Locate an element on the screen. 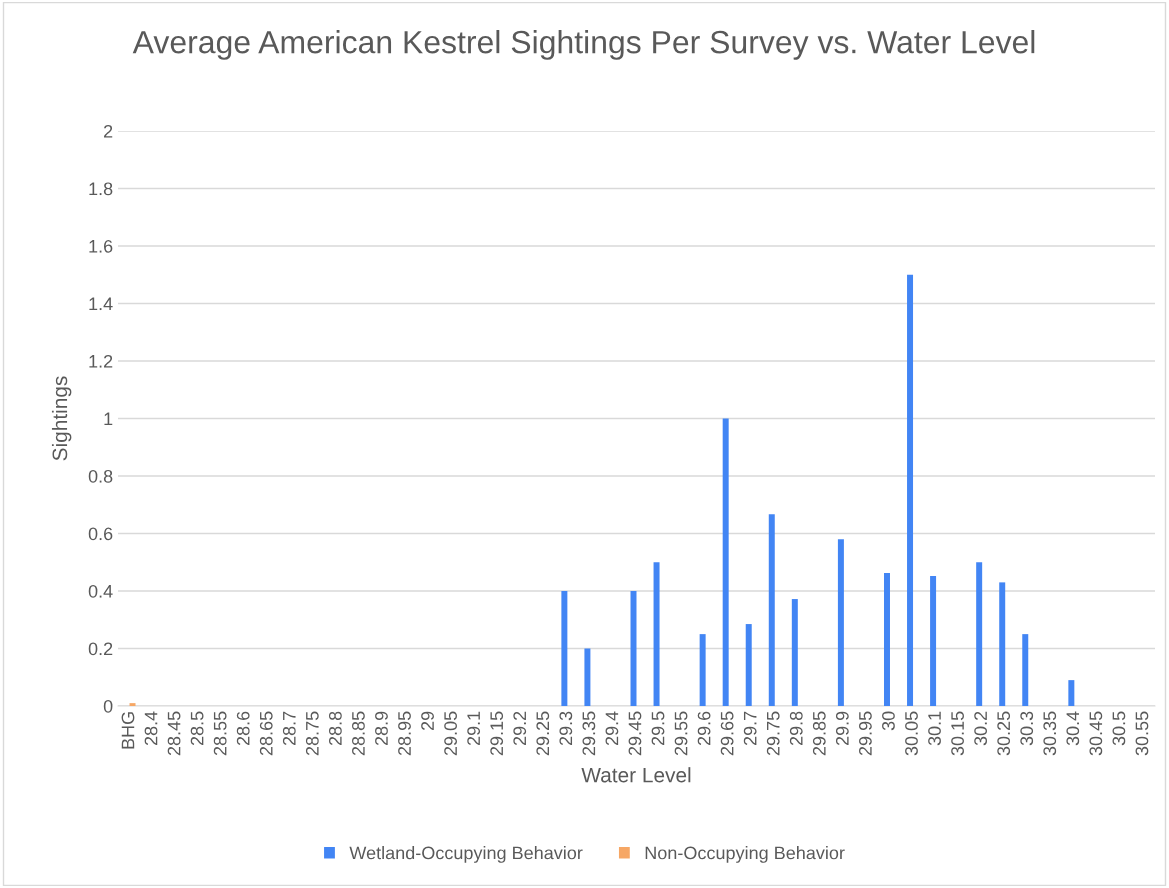 The width and height of the screenshot is (1169, 888). chart-title: Average American Kestrel Sightings Per Survey vs. Water Level is located at coordinates (583, 45).